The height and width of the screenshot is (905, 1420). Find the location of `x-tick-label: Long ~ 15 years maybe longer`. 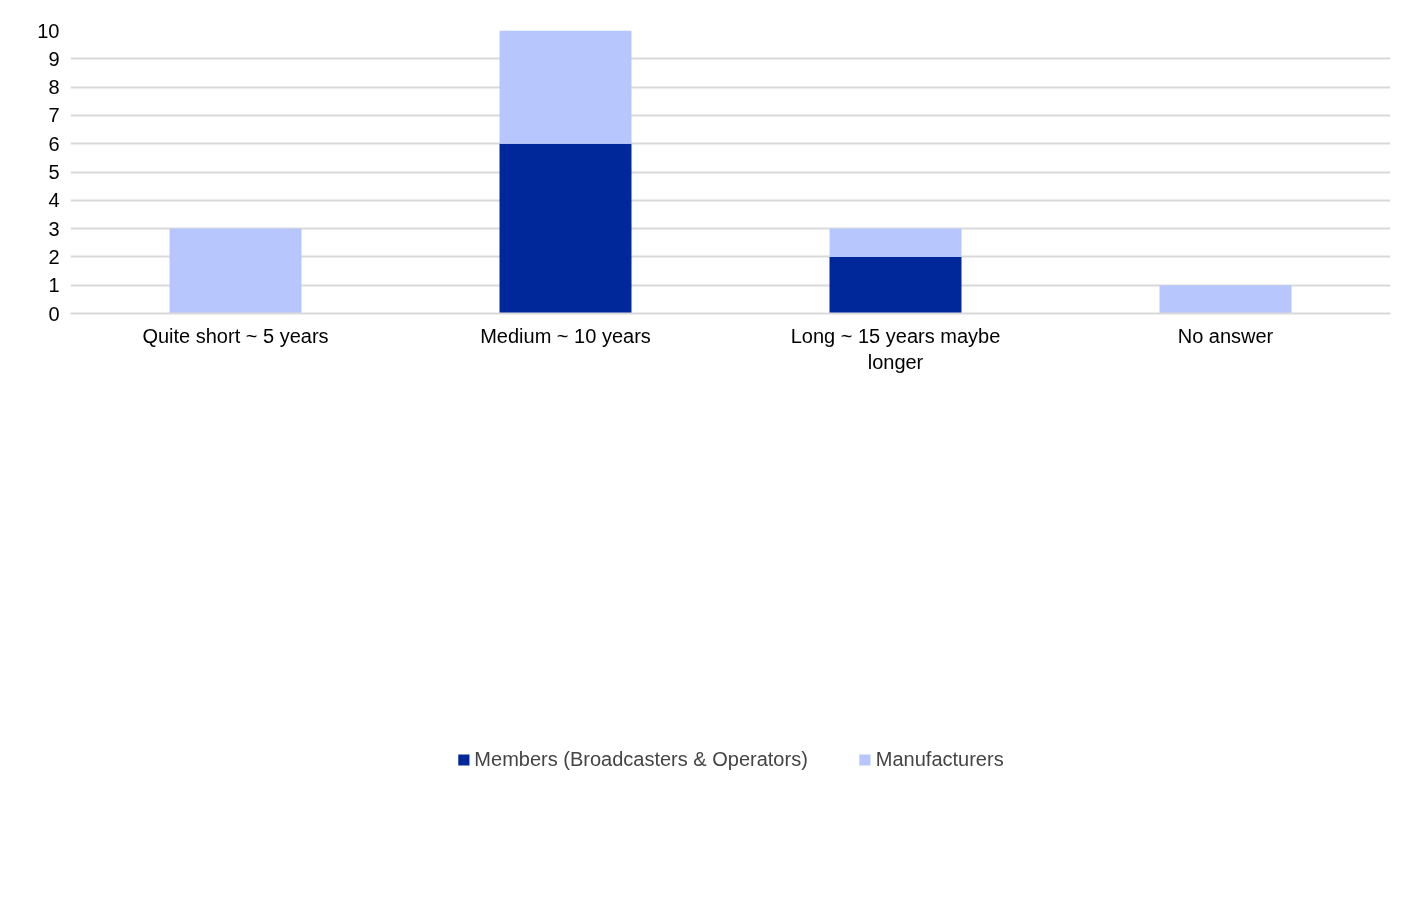

x-tick-label: Long ~ 15 years maybe longer is located at coordinates (895, 348).